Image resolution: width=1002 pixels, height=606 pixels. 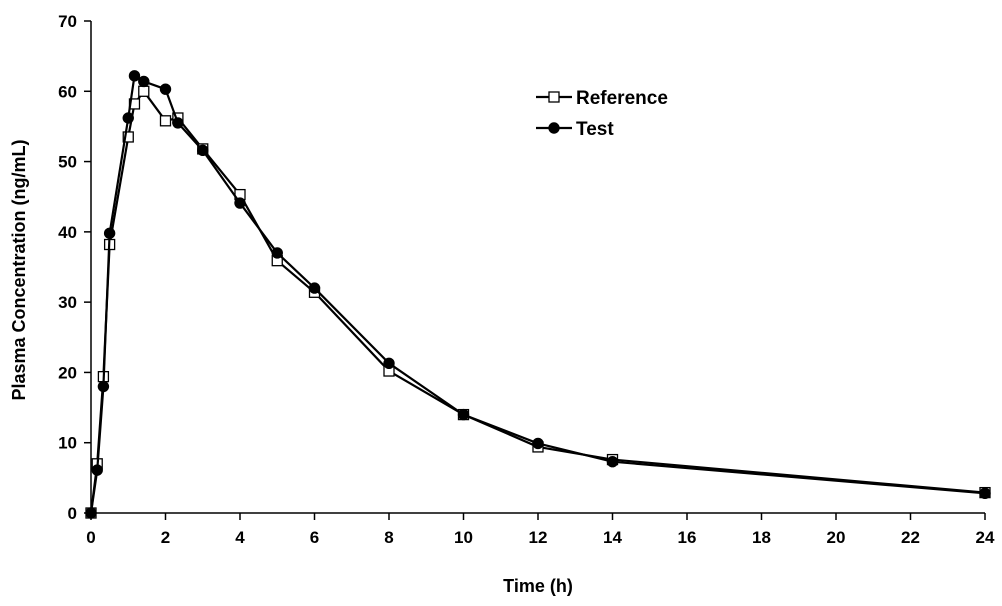 What do you see at coordinates (314, 537) in the screenshot?
I see `x-tick-label: 6` at bounding box center [314, 537].